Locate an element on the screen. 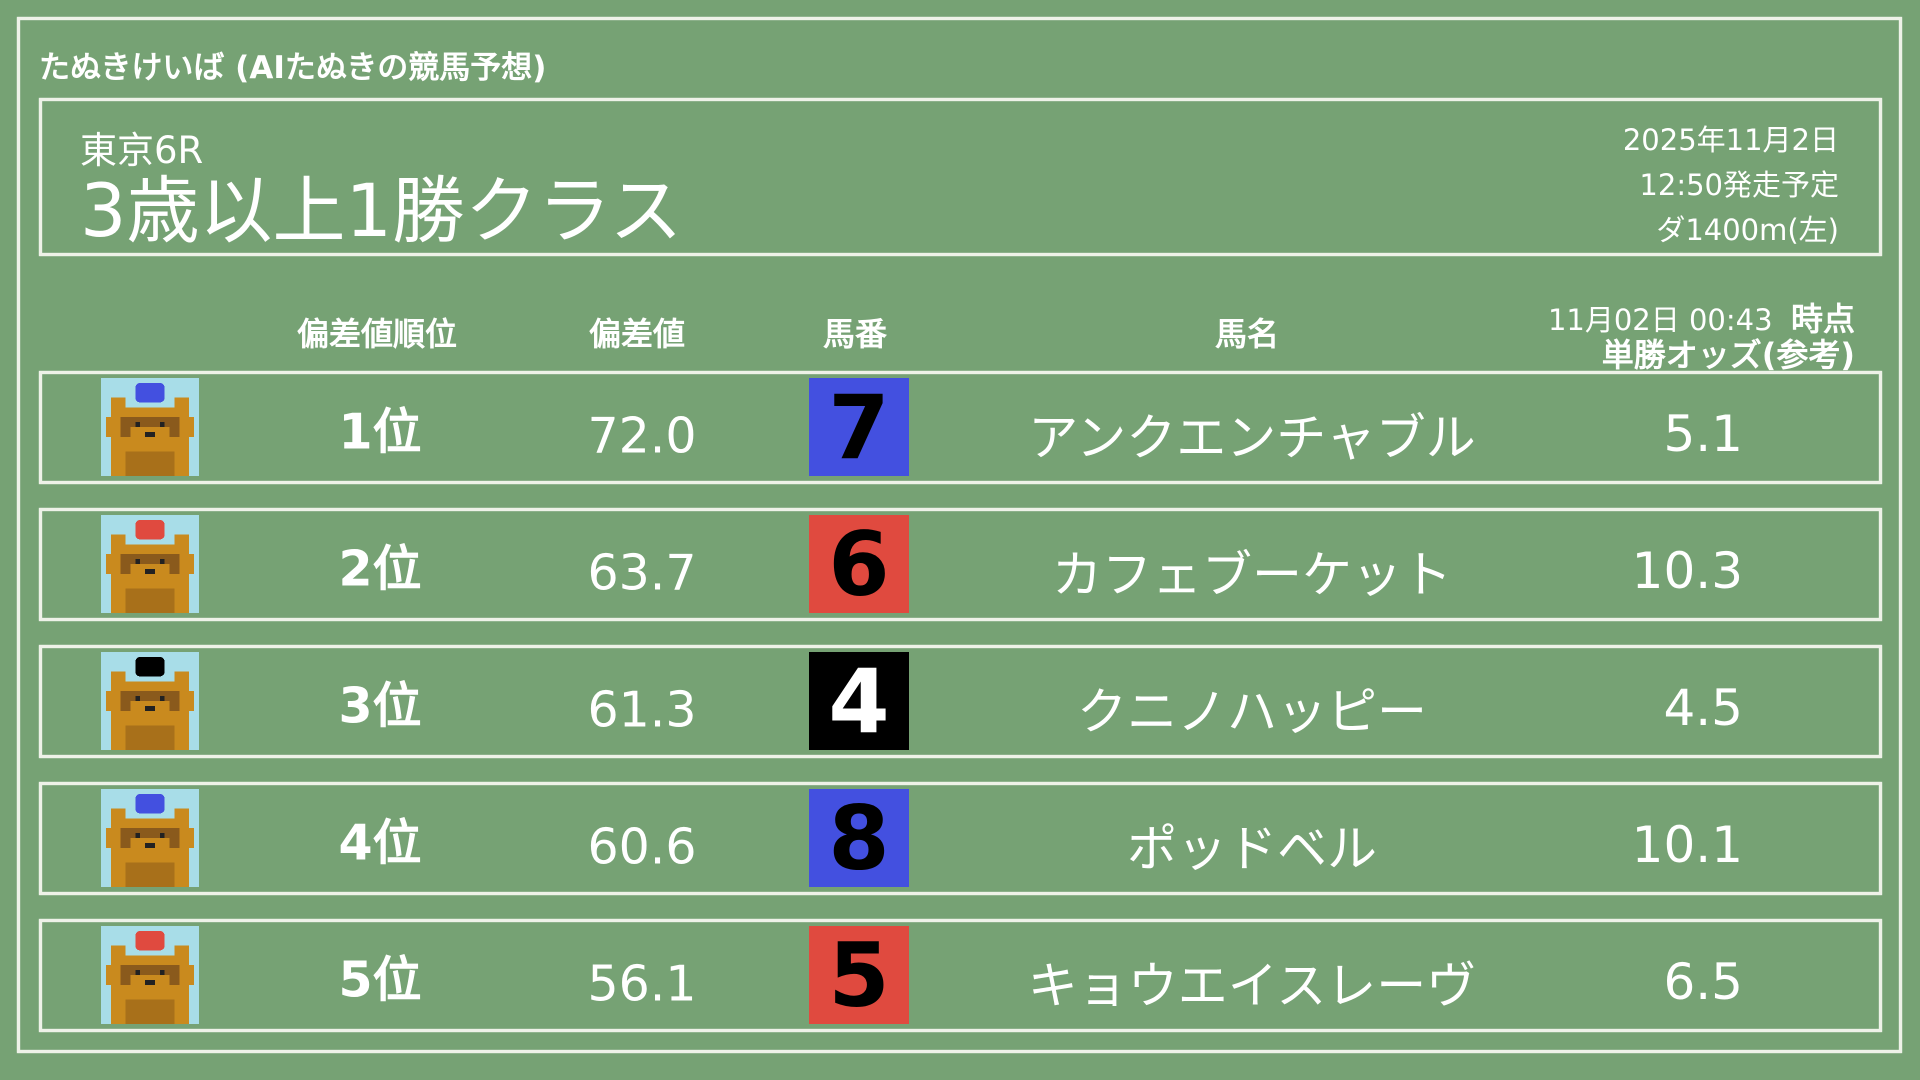 This screenshot has width=1920, height=1080. horse-number-badge: 6 is located at coordinates (859, 564).